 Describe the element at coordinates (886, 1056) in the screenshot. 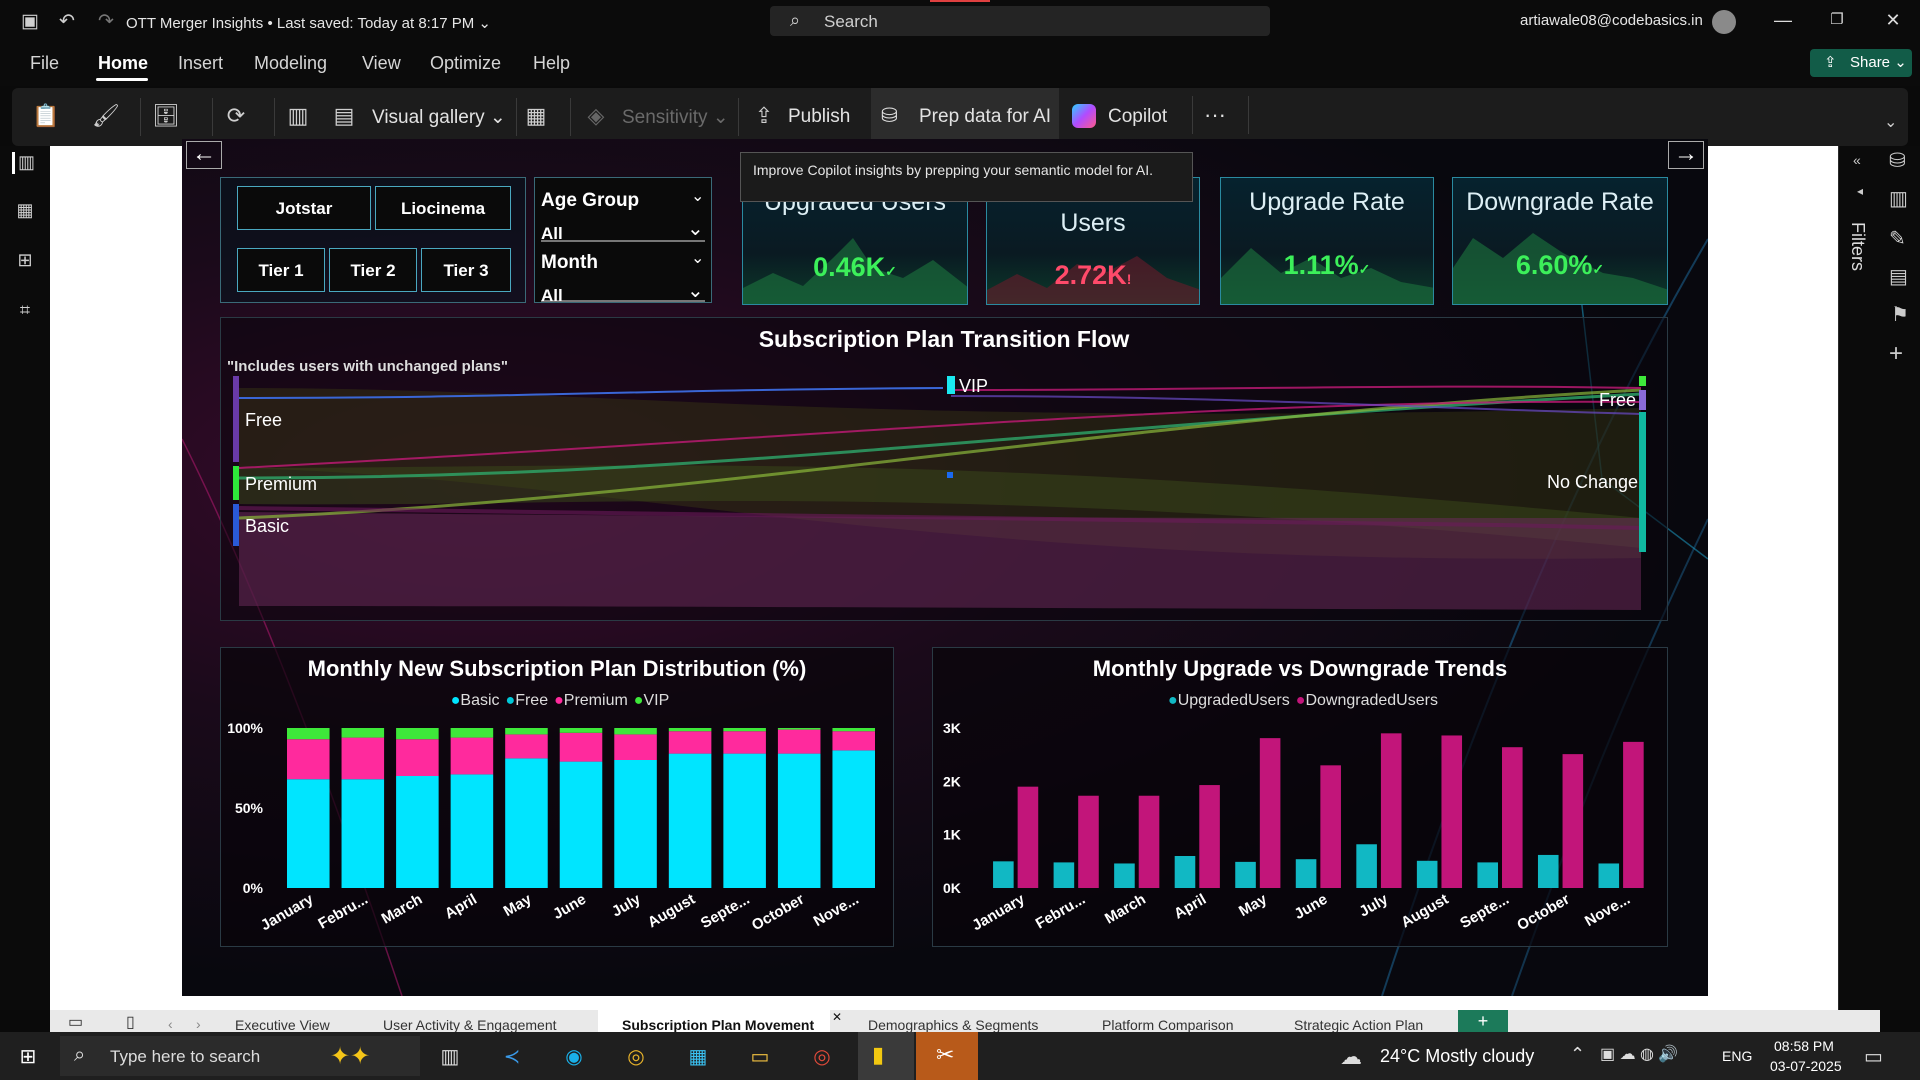

I see `powerbi-taskbar-button: ▮` at that location.